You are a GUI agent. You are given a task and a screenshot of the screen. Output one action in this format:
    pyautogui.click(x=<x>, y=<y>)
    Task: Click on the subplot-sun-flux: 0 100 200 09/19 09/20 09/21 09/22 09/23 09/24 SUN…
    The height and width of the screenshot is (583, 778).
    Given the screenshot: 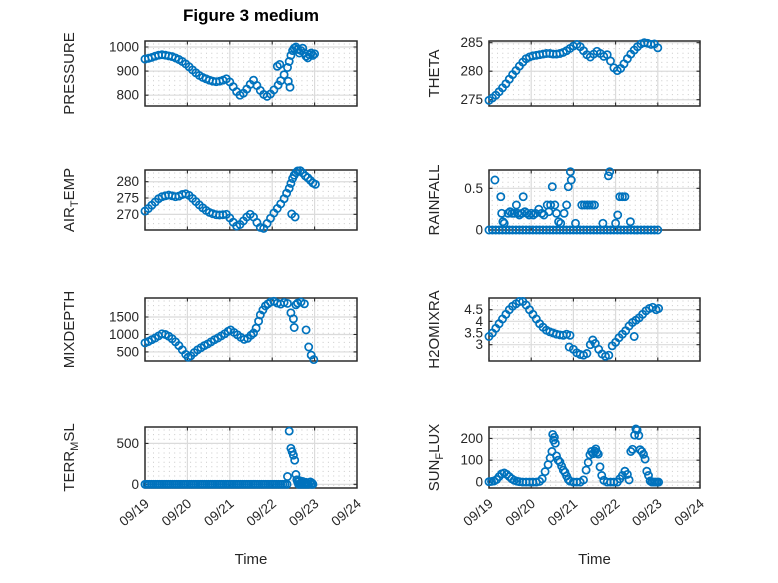 What is the action you would take?
    pyautogui.click(x=566, y=476)
    